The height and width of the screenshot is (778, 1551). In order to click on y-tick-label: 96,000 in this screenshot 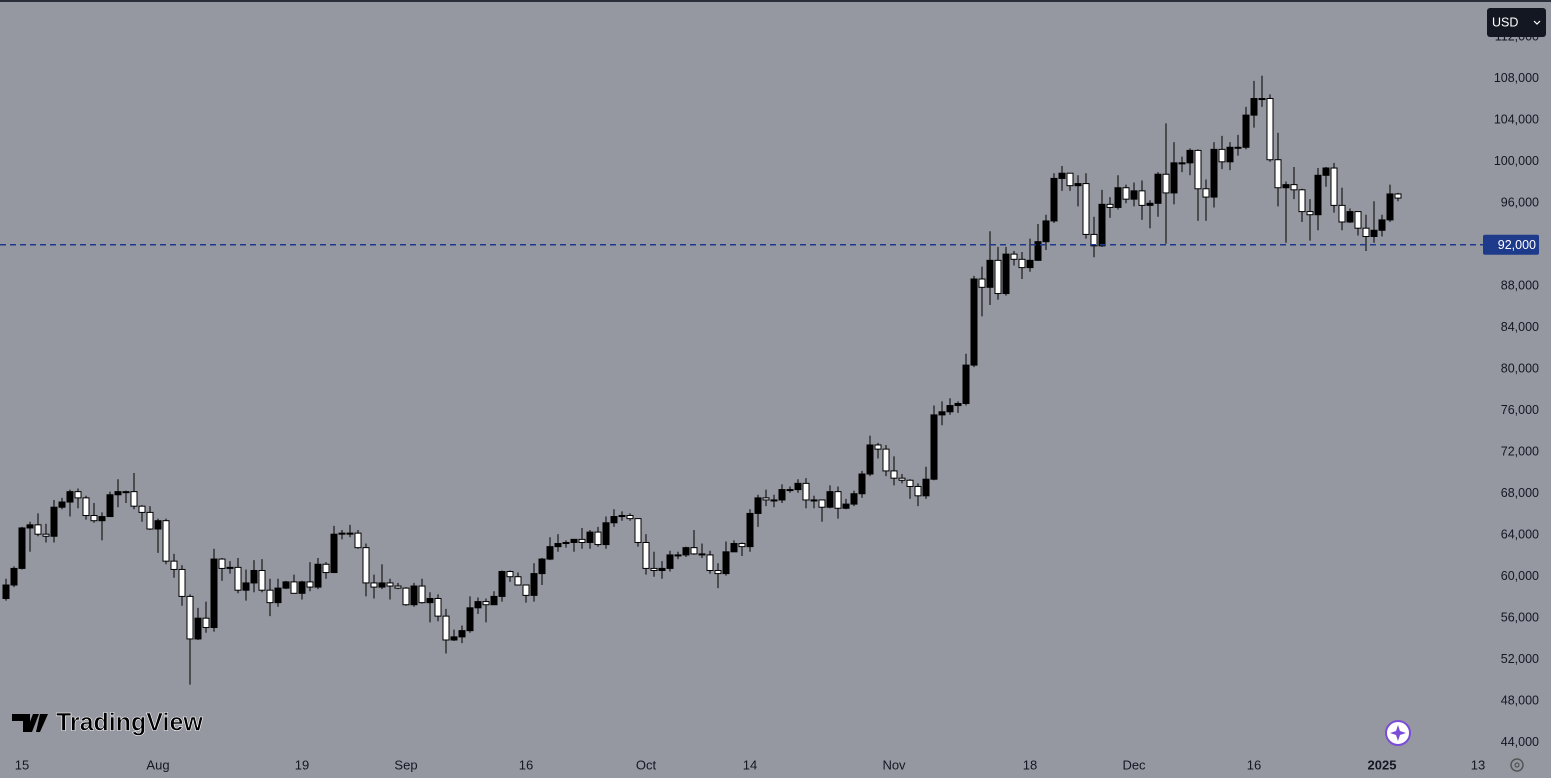, I will do `click(1520, 203)`.